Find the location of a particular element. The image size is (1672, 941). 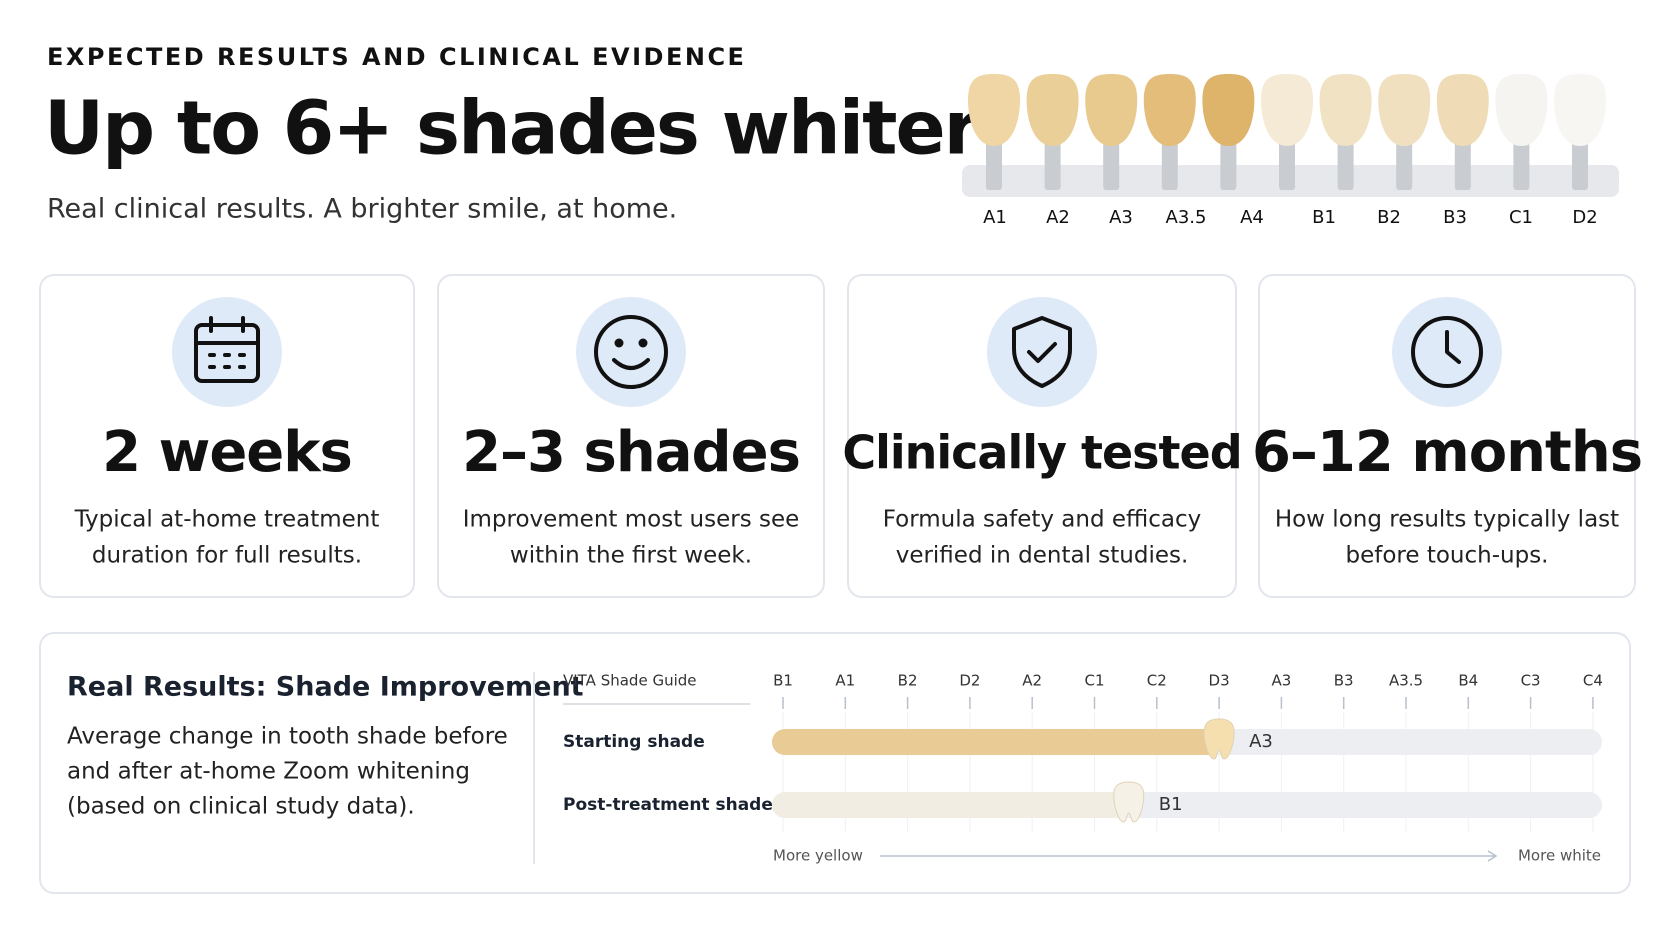

shade-guide: A1 A2 A3 A3.5 A4 B1 B2 B3 C1 D2 is located at coordinates (1287, 151).